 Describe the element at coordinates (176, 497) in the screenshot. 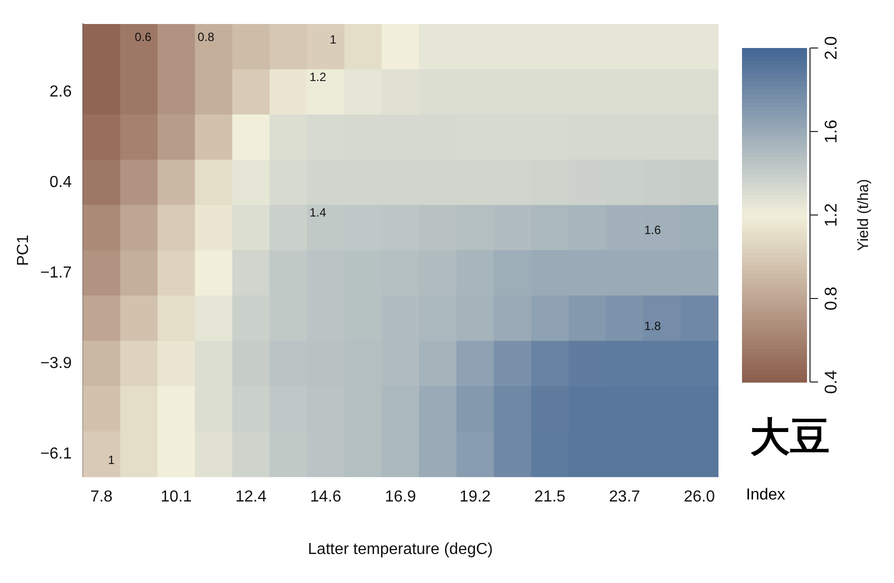

I see `x-tick-label: 10.1` at that location.